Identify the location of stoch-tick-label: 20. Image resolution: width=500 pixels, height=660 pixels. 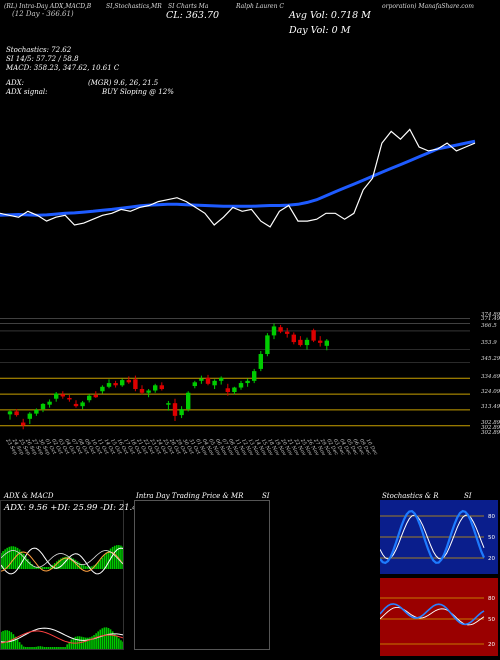
(491, 559).